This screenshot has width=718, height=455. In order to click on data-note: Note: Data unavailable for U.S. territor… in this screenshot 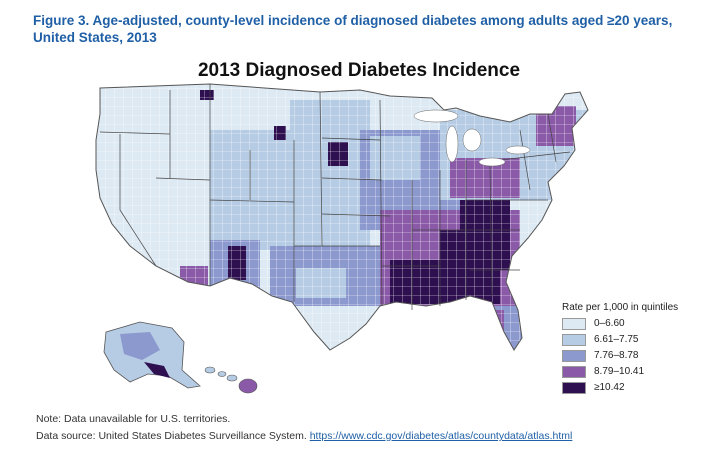, I will do `click(133, 419)`.